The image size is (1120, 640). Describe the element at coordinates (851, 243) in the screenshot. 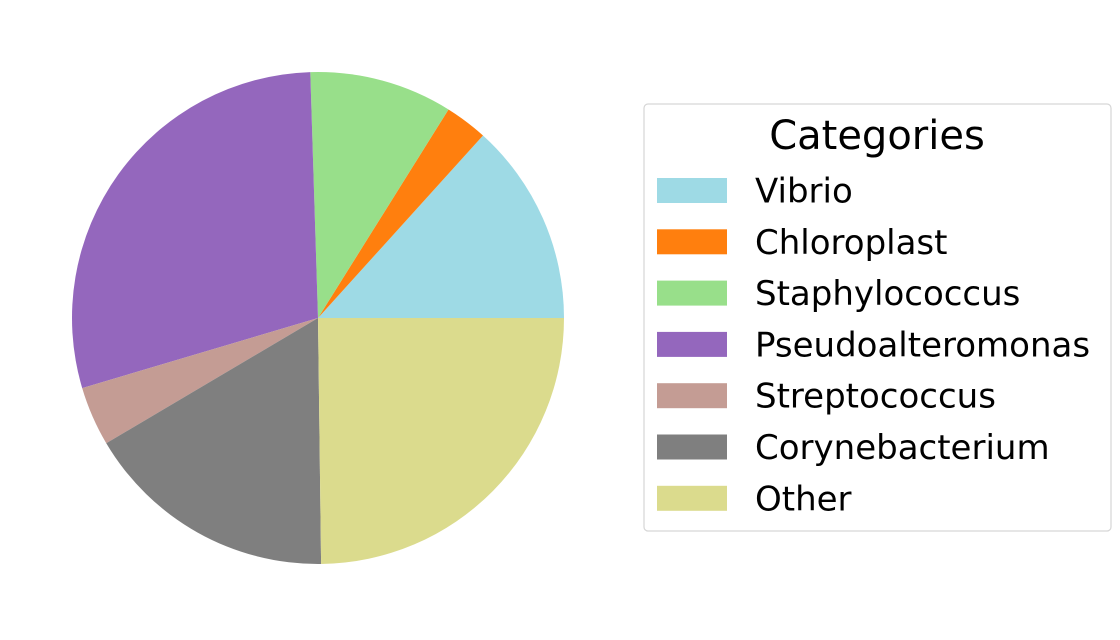

I see `legend-label-chloroplast: Chloroplast` at that location.